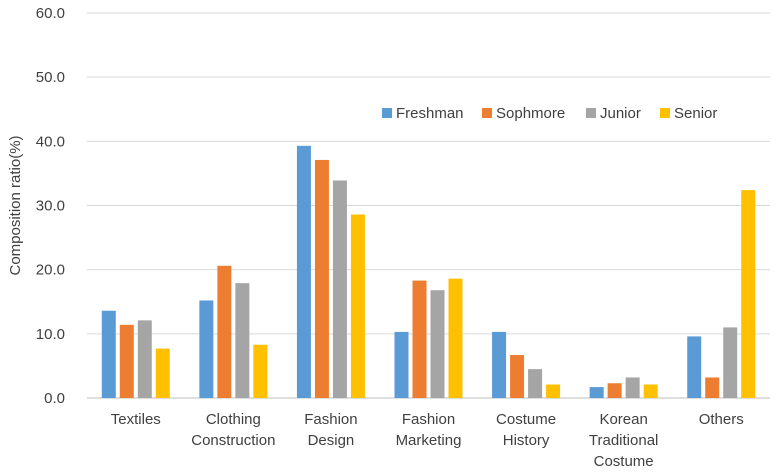 The height and width of the screenshot is (474, 776). I want to click on legend-label: Freshman, so click(430, 113).